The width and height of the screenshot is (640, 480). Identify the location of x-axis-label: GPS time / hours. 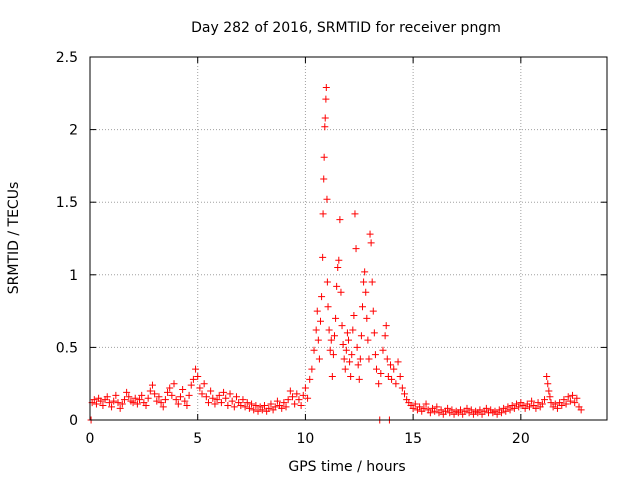
(346, 467).